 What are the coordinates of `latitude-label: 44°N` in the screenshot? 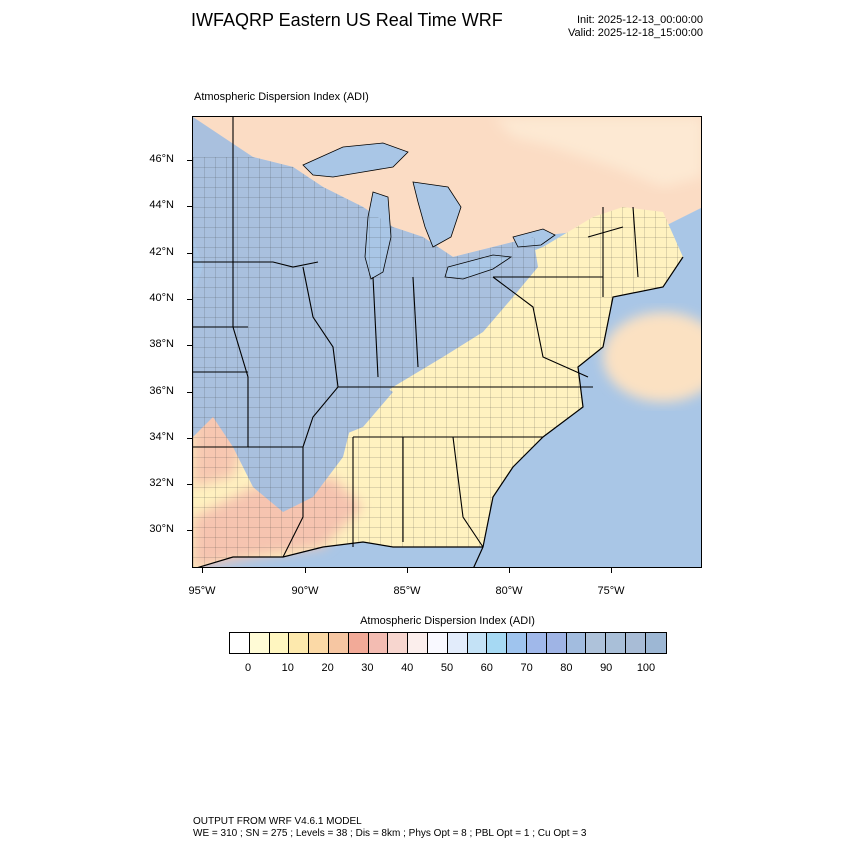 It's located at (161, 205).